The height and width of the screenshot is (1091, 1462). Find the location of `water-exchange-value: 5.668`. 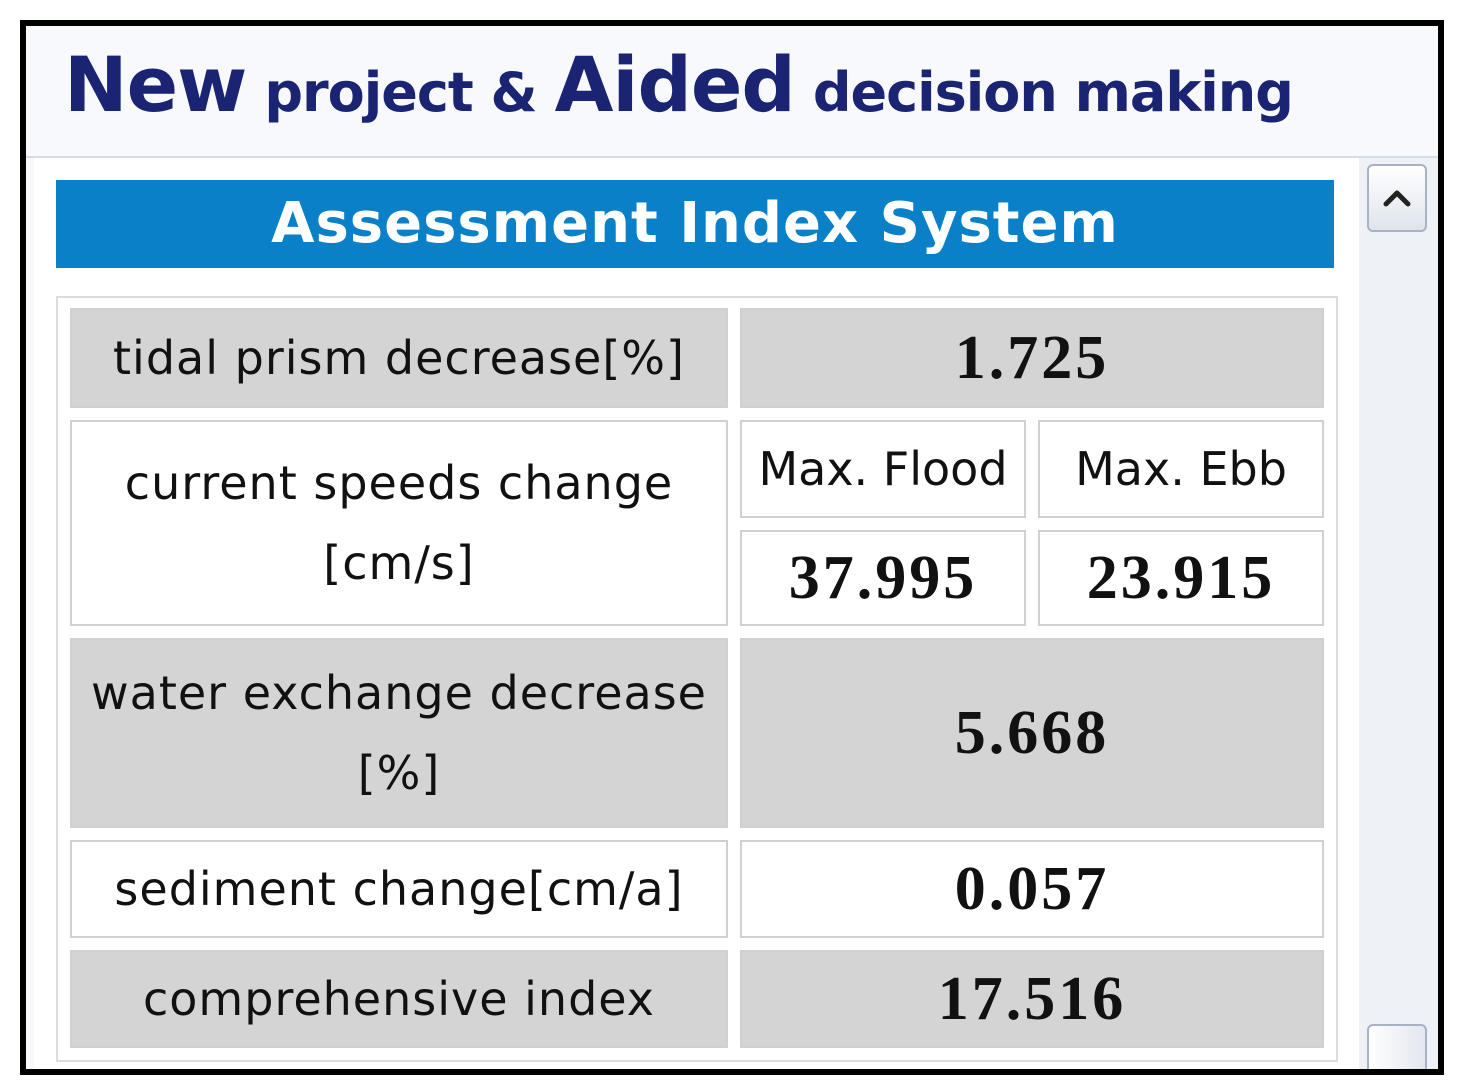

water-exchange-value: 5.668 is located at coordinates (1032, 733).